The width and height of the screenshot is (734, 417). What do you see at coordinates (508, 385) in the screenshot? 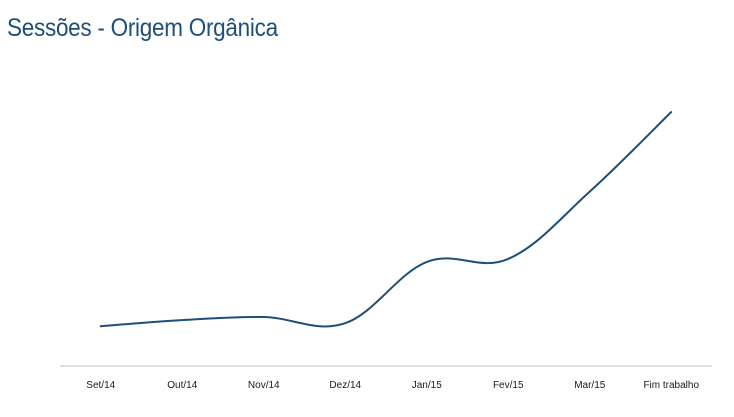
I see `x-tick-label: Fev/15` at bounding box center [508, 385].